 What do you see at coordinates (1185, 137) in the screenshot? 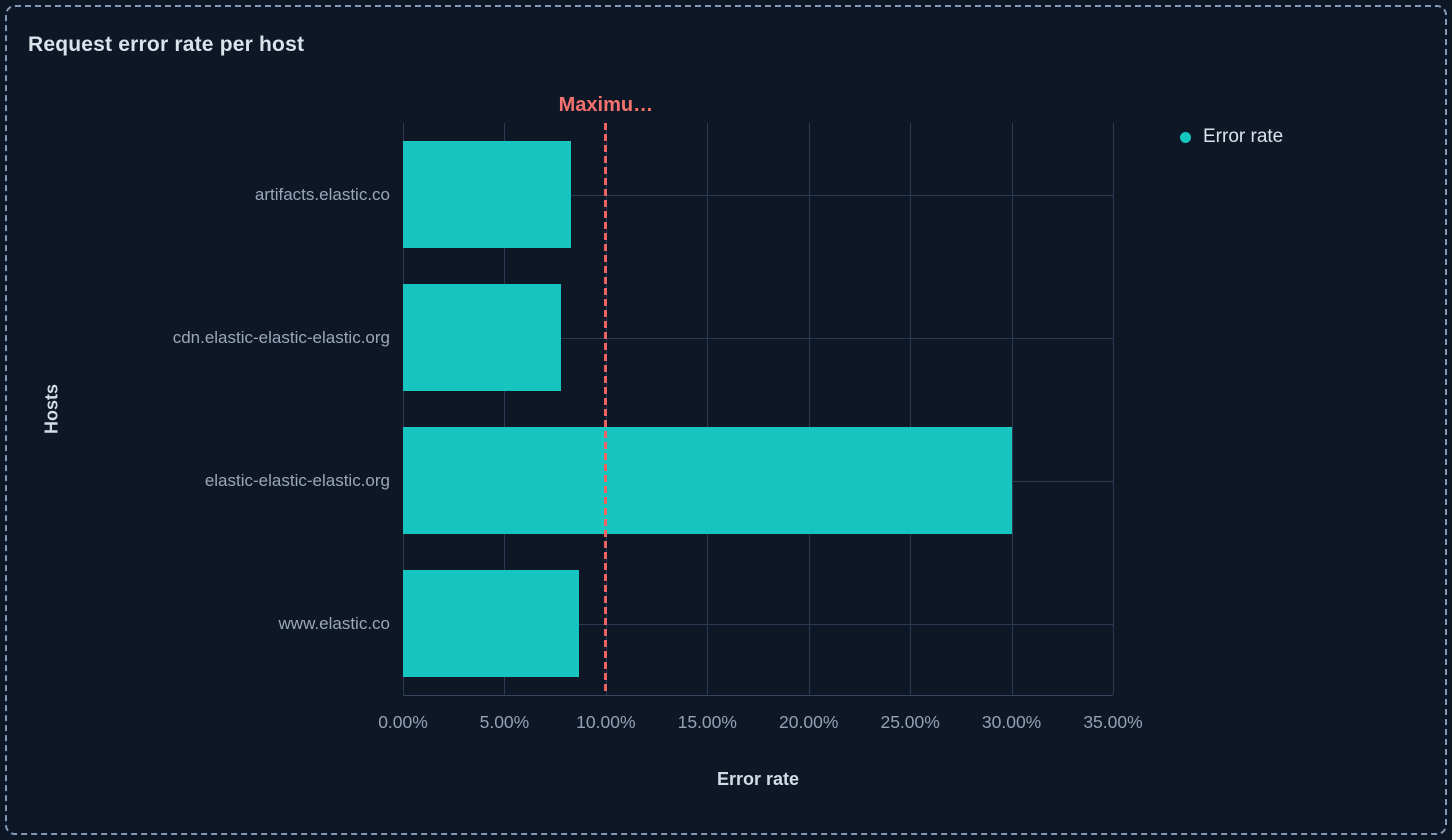
I see `legend-series-dot-icon` at bounding box center [1185, 137].